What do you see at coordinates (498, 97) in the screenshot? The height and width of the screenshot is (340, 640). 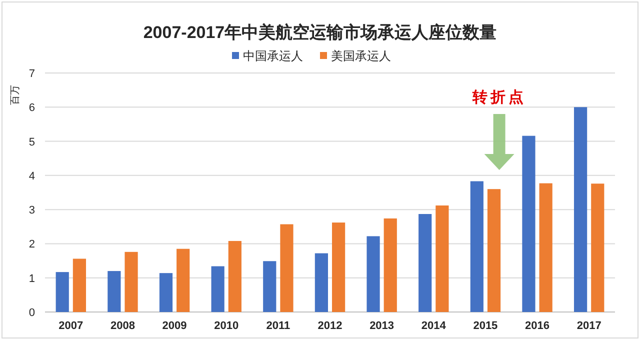 I see `annotation: 转折点` at bounding box center [498, 97].